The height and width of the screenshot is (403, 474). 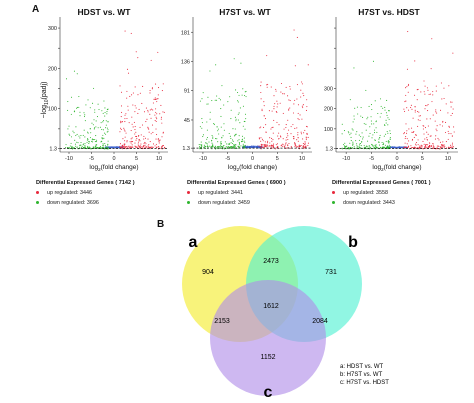 I want to click on y-tick-label: 1.3, so click(x=329, y=149).